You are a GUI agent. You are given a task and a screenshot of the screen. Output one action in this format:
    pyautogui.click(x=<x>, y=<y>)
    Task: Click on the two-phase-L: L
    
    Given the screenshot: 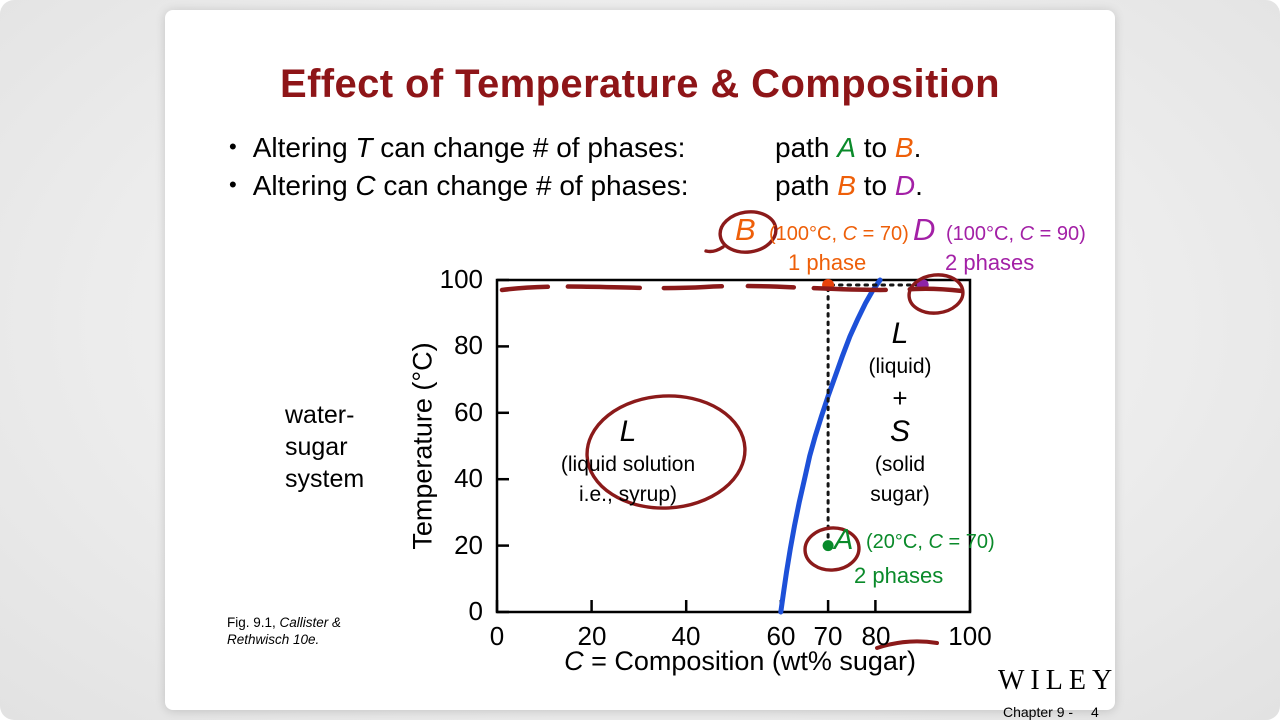 What is the action you would take?
    pyautogui.click(x=899, y=334)
    